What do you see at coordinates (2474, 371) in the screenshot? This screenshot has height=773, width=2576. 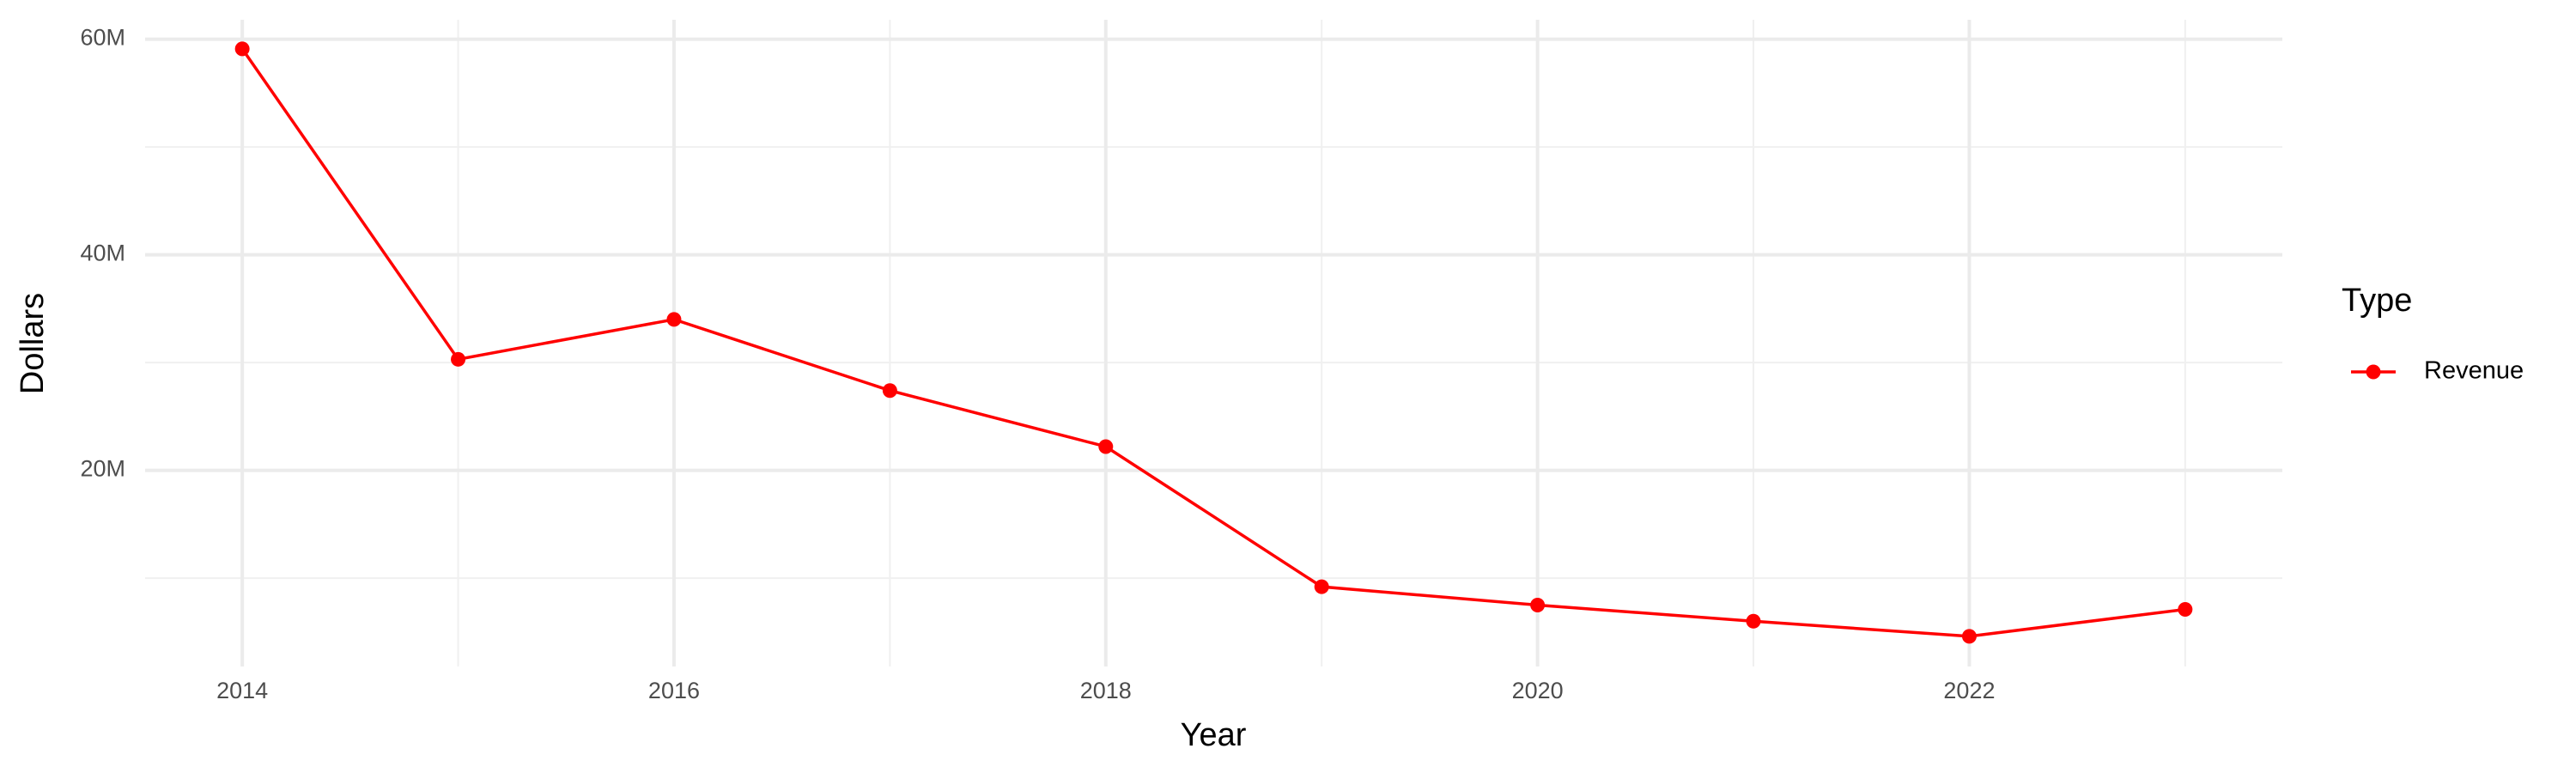 I see `legend-label: Revenue` at bounding box center [2474, 371].